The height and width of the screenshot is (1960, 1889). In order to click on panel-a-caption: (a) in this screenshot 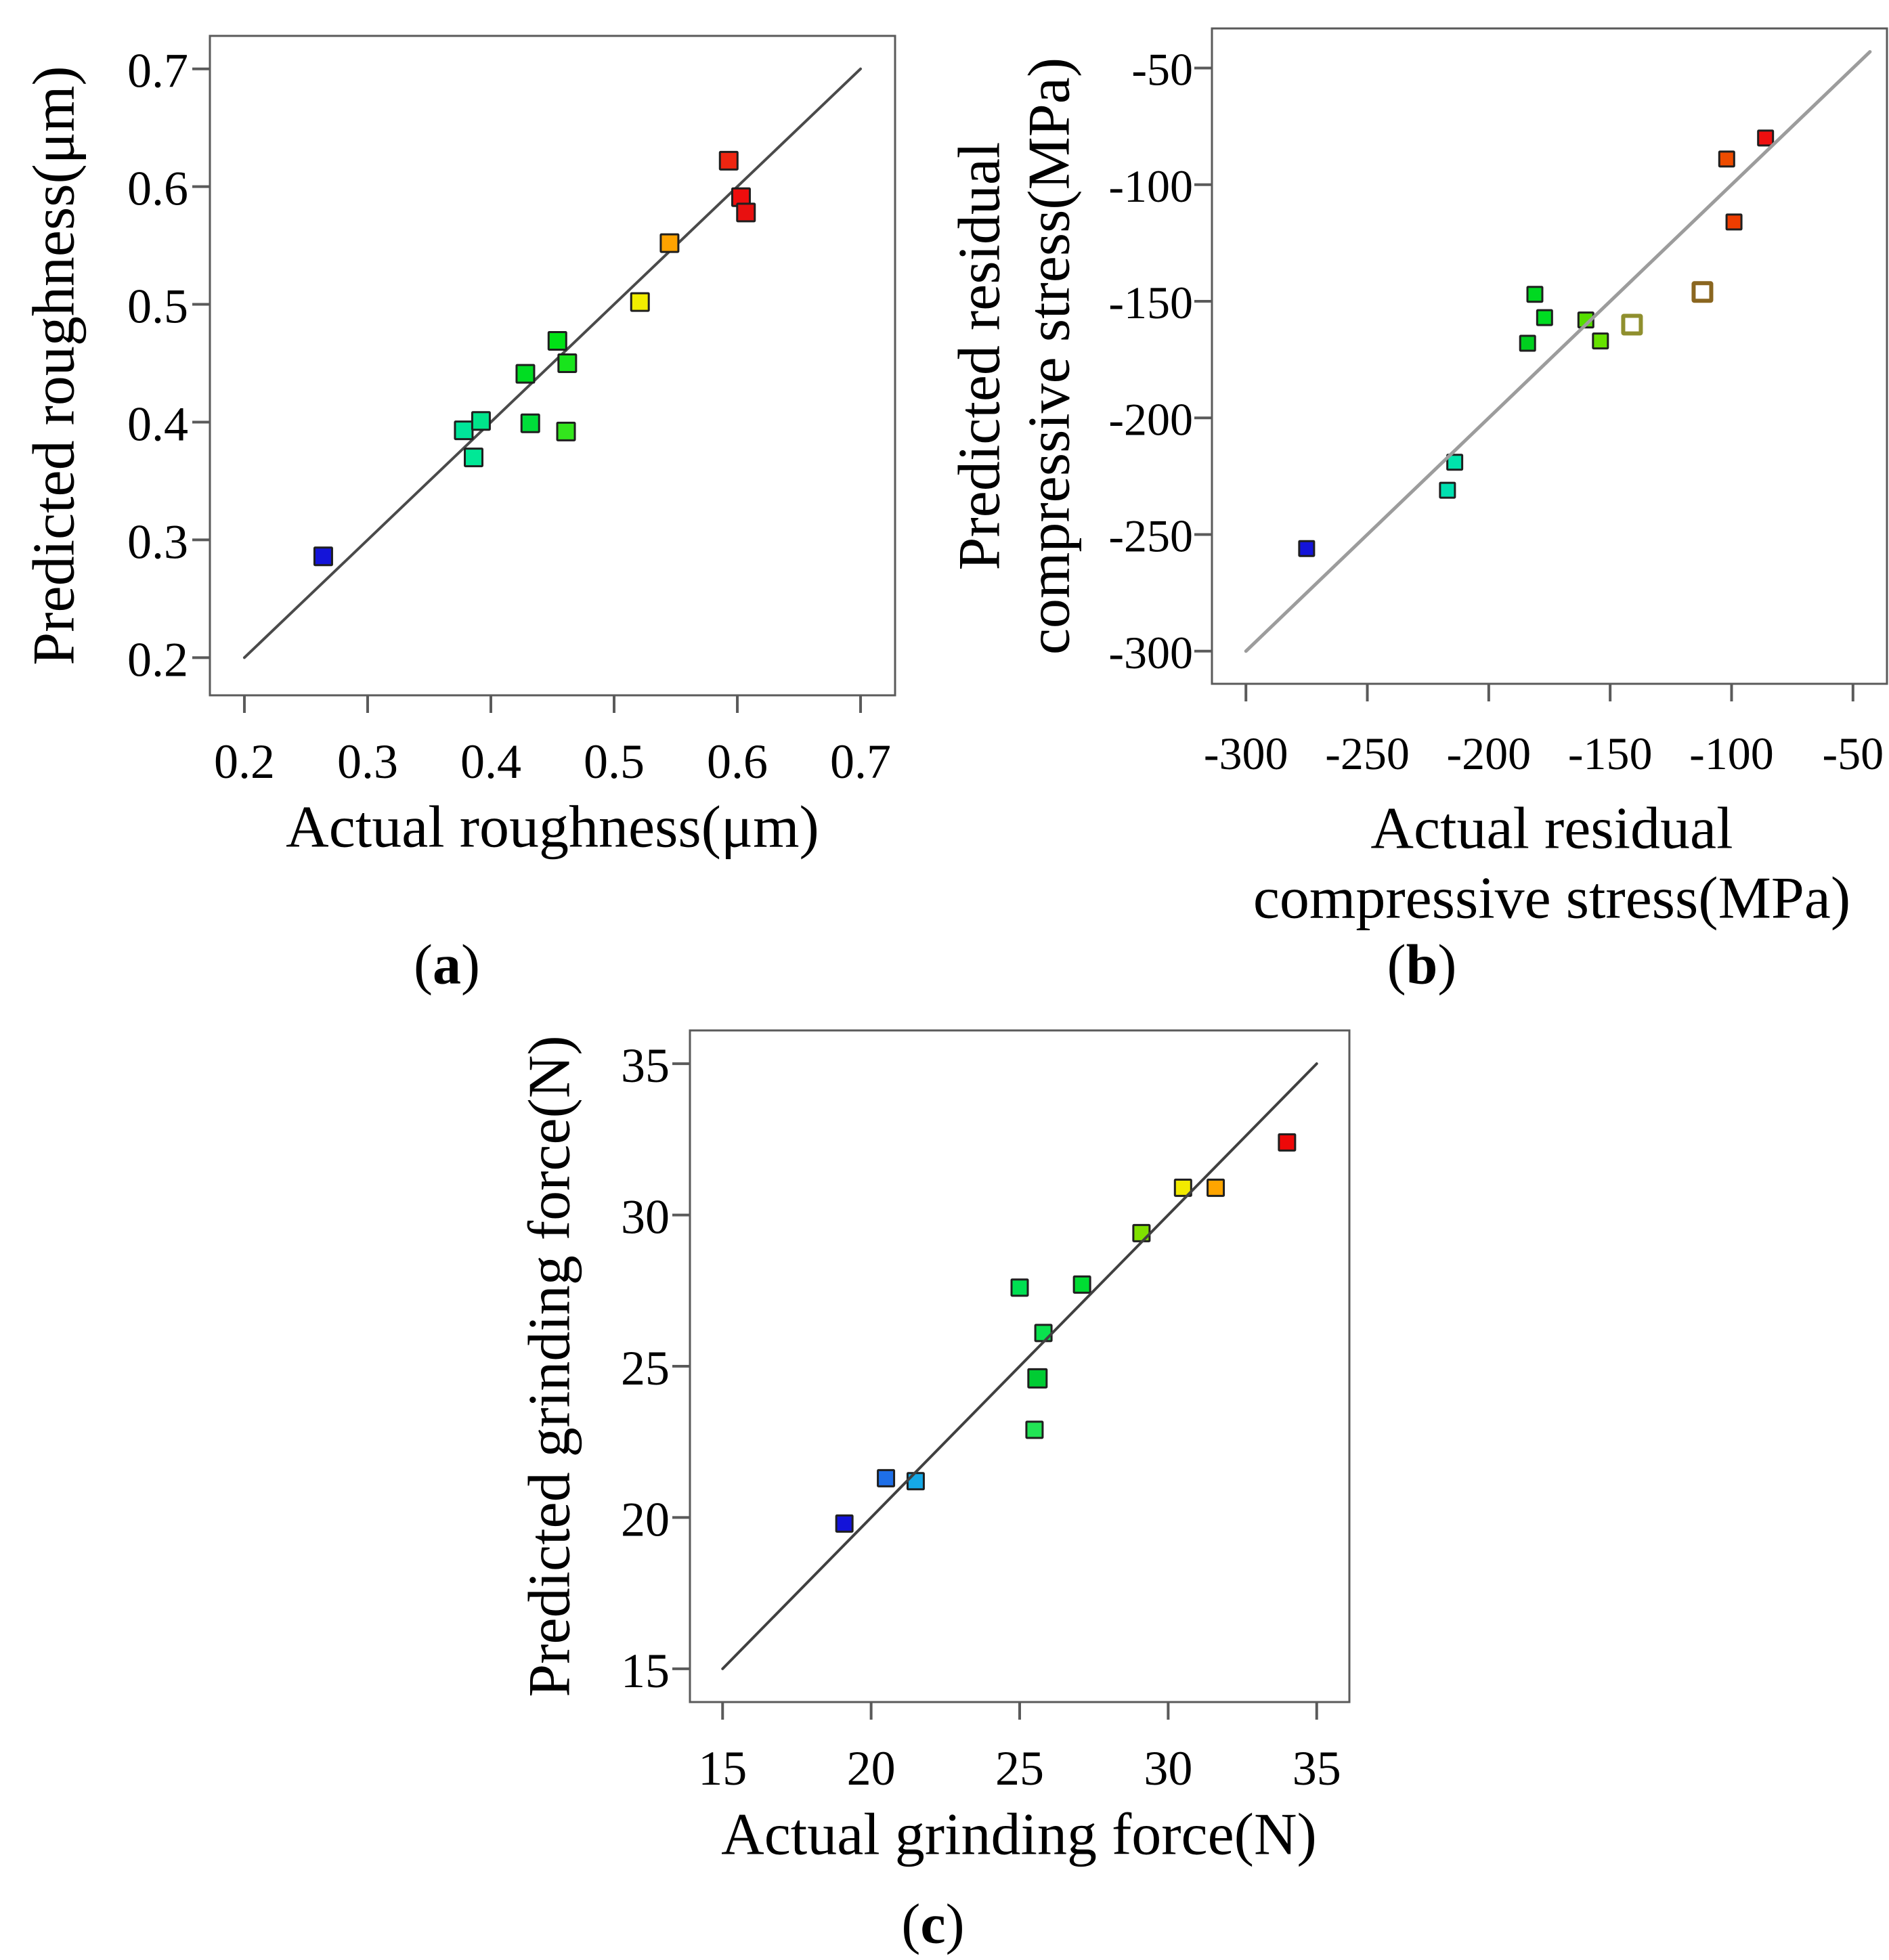, I will do `click(447, 965)`.